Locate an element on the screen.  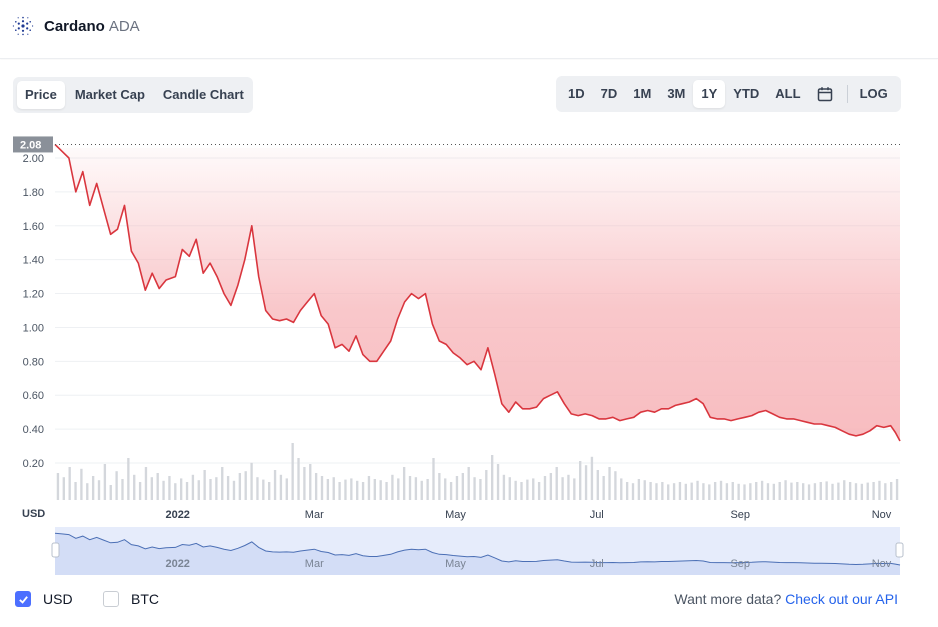
y-tick-label: 1.80 is located at coordinates (33, 193).